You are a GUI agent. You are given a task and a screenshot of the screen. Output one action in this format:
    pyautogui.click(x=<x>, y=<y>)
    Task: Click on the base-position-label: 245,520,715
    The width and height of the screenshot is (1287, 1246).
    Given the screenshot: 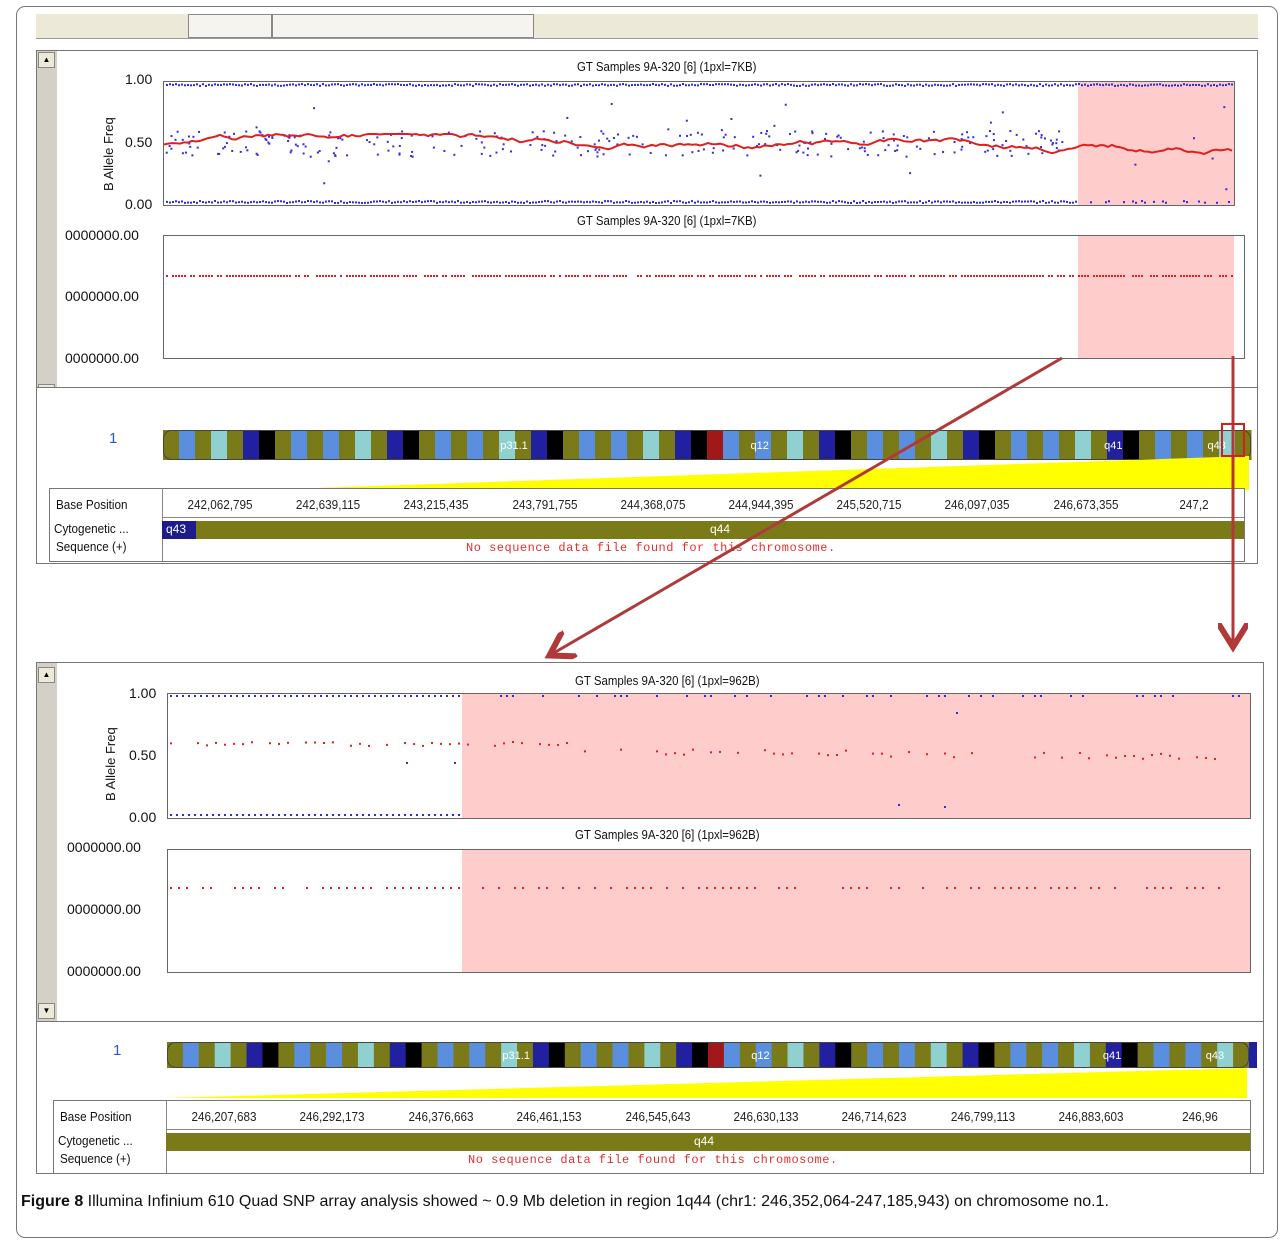 What is the action you would take?
    pyautogui.click(x=869, y=504)
    